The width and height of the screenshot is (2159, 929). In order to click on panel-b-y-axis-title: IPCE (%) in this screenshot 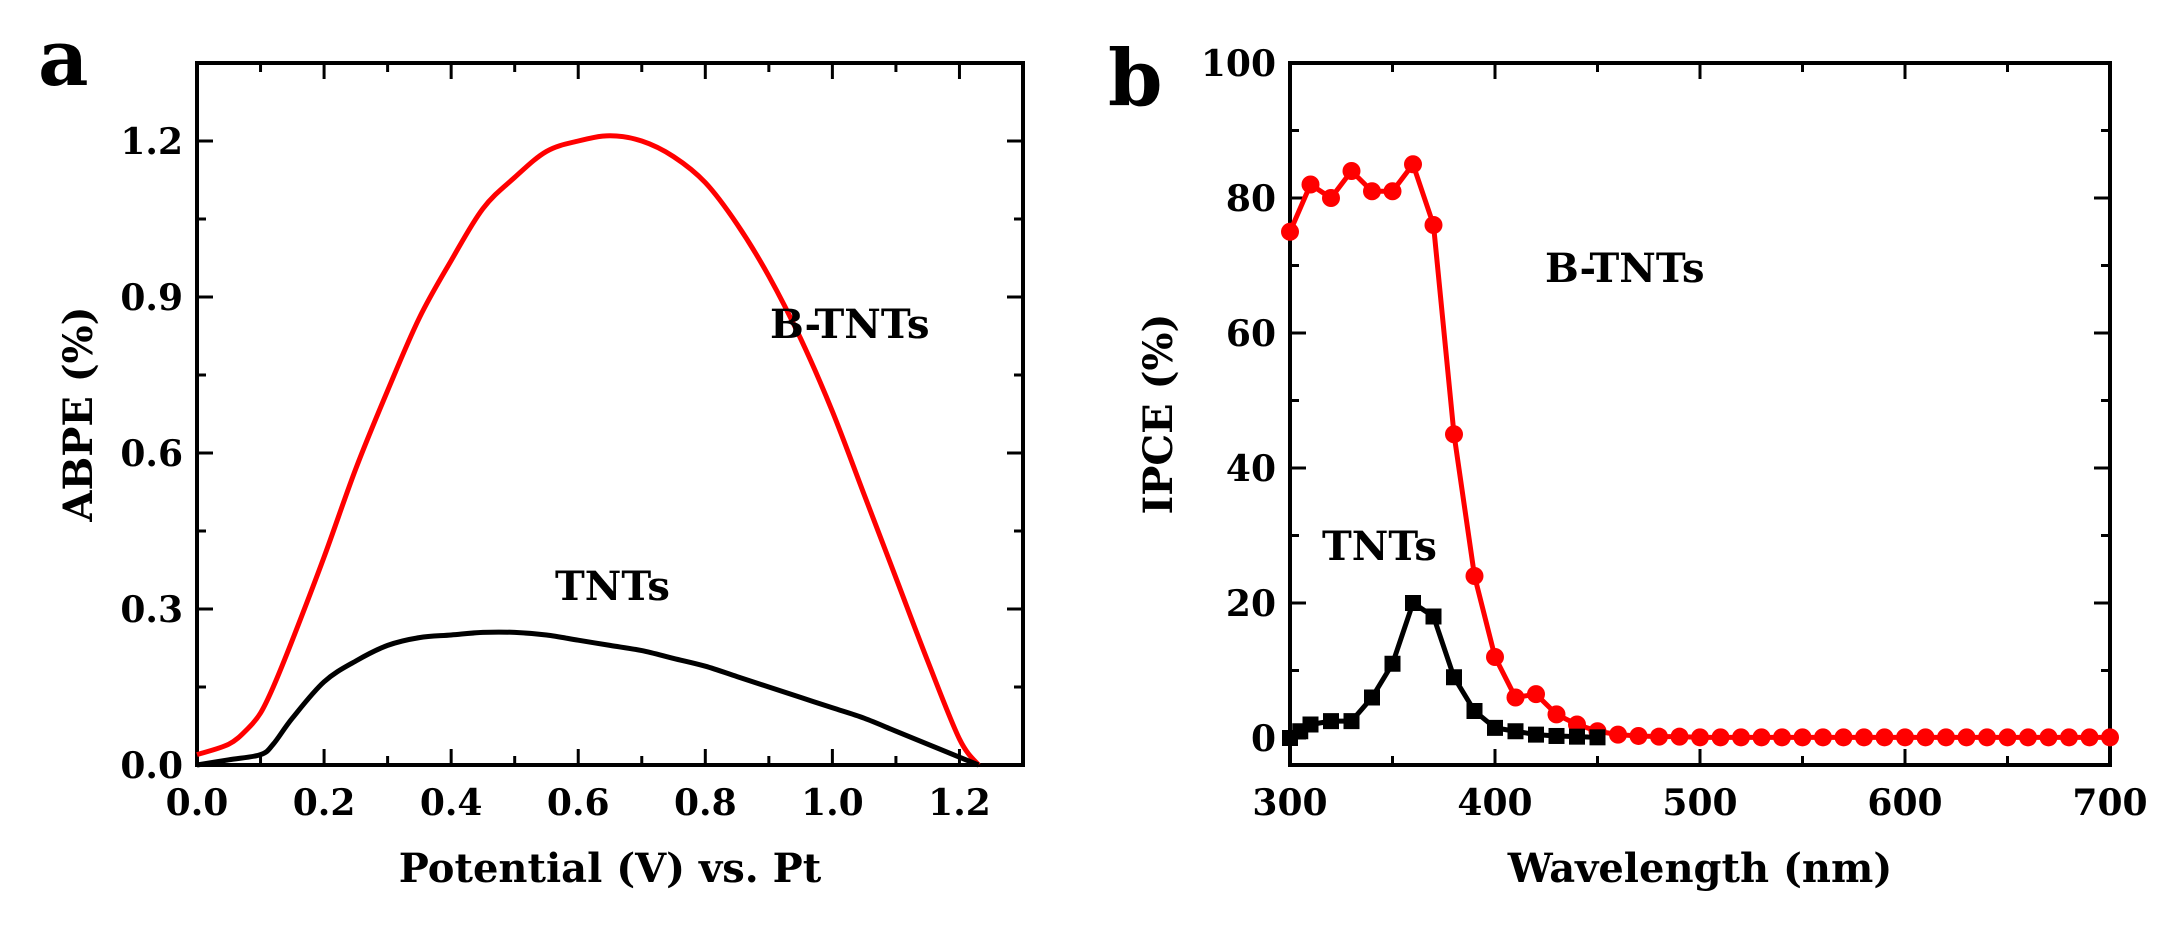, I will do `click(1158, 414)`.